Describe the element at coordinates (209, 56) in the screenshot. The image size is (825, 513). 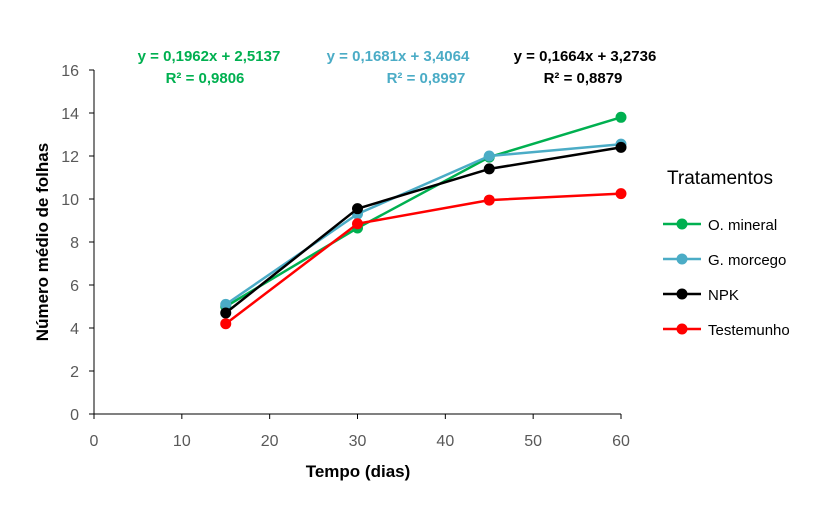
I see `trendline-equation: y = 0,1962x + 2,5137` at that location.